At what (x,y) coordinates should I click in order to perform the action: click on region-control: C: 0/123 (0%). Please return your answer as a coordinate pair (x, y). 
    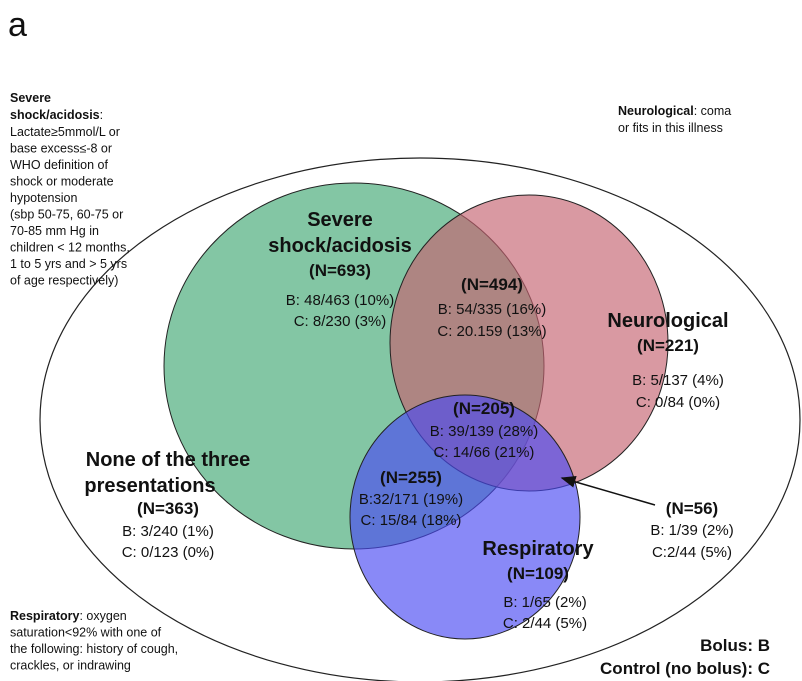
    Looking at the image, I should click on (168, 552).